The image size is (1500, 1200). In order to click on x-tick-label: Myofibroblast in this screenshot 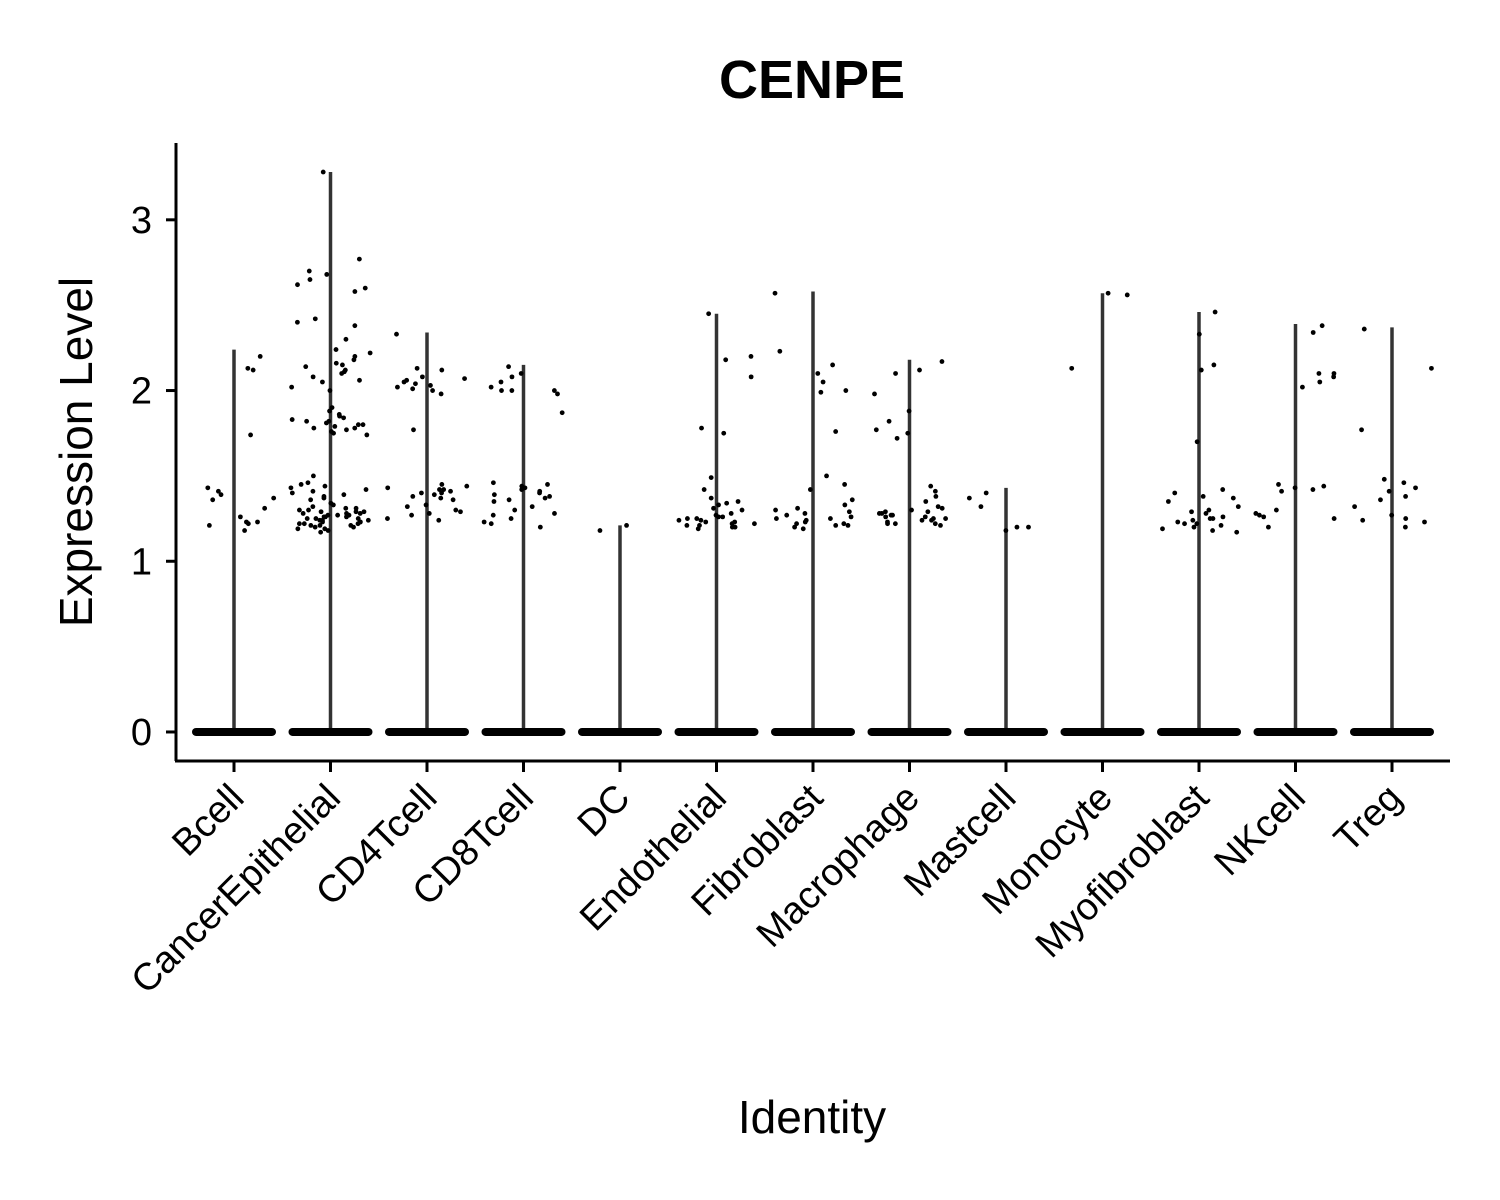, I will do `click(1123, 871)`.